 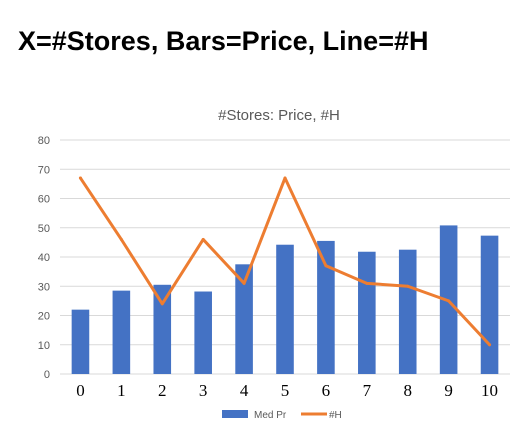 I want to click on y-tick-label: 30, so click(x=44, y=287).